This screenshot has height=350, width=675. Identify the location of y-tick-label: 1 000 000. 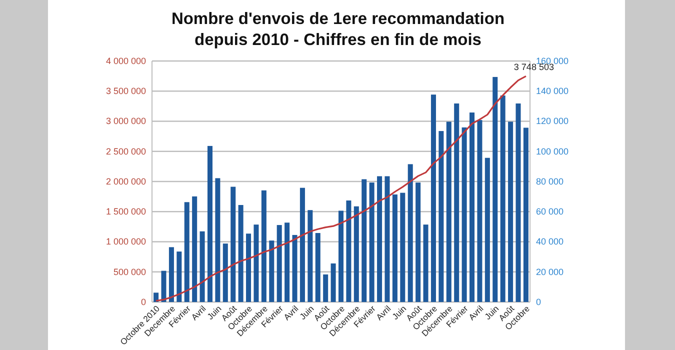
(126, 241).